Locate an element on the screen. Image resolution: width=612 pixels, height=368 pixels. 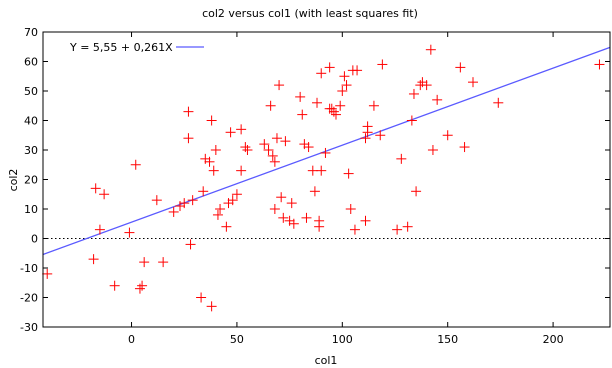
x-tick-label: 0 is located at coordinates (131, 339).